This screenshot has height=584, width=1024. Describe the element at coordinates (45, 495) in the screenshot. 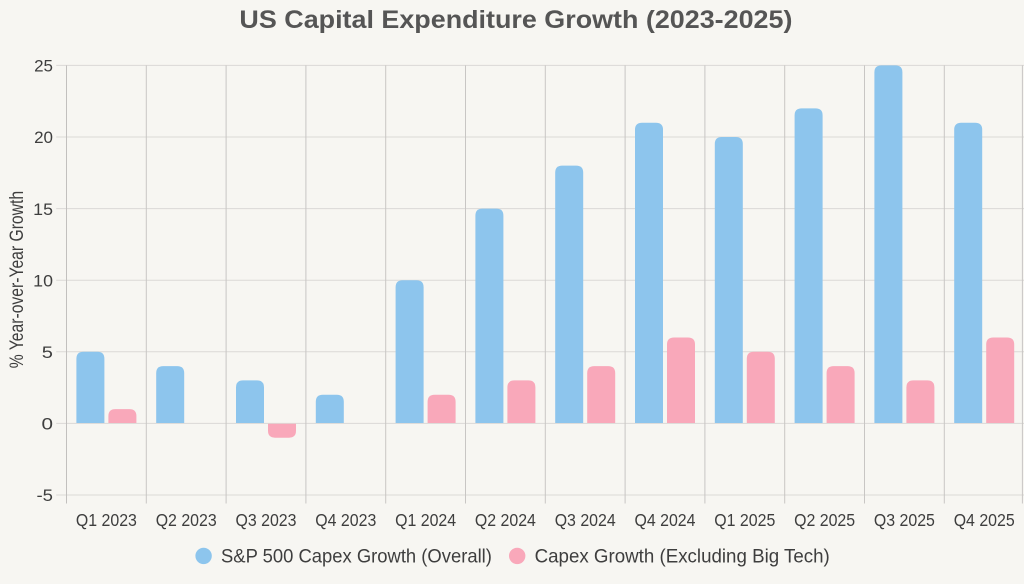

I see `svg-text: -5` at that location.